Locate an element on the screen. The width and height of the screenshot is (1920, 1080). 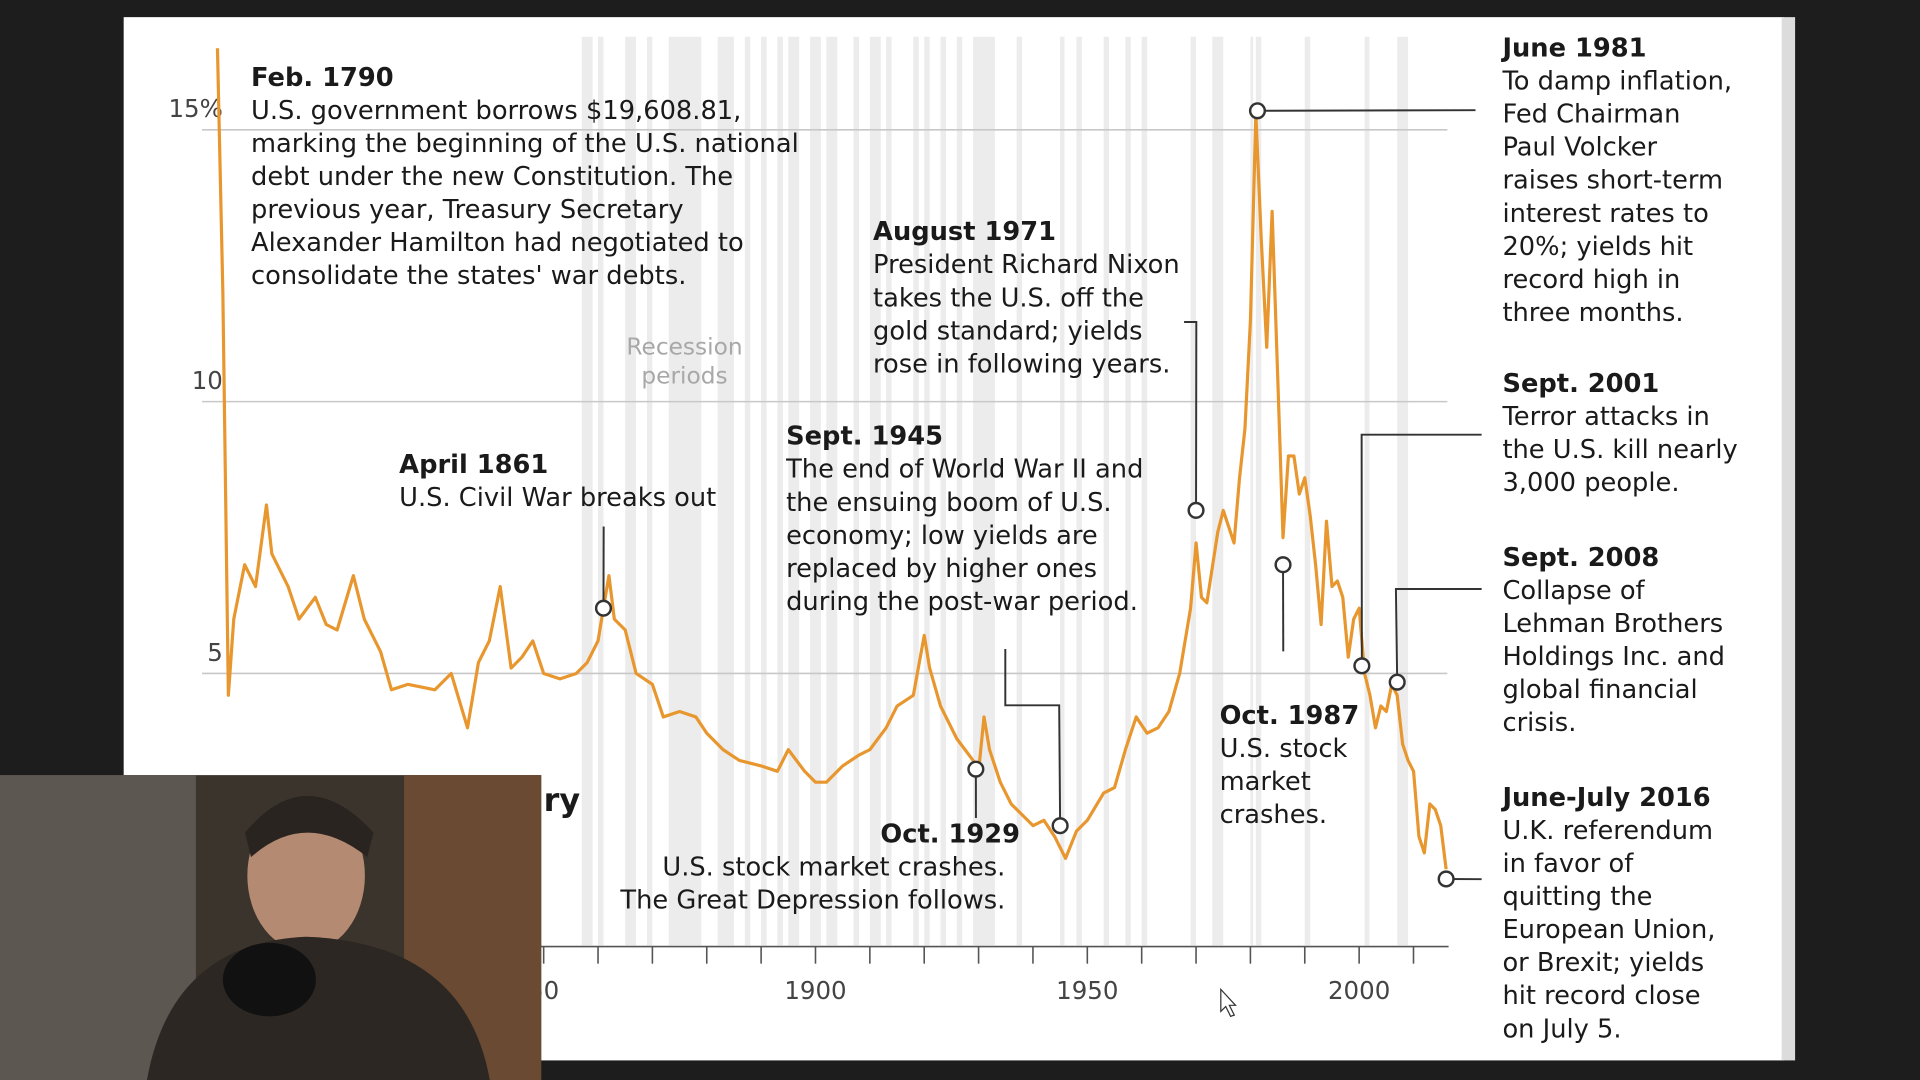
event-date: Feb. 1790 is located at coordinates (322, 78).